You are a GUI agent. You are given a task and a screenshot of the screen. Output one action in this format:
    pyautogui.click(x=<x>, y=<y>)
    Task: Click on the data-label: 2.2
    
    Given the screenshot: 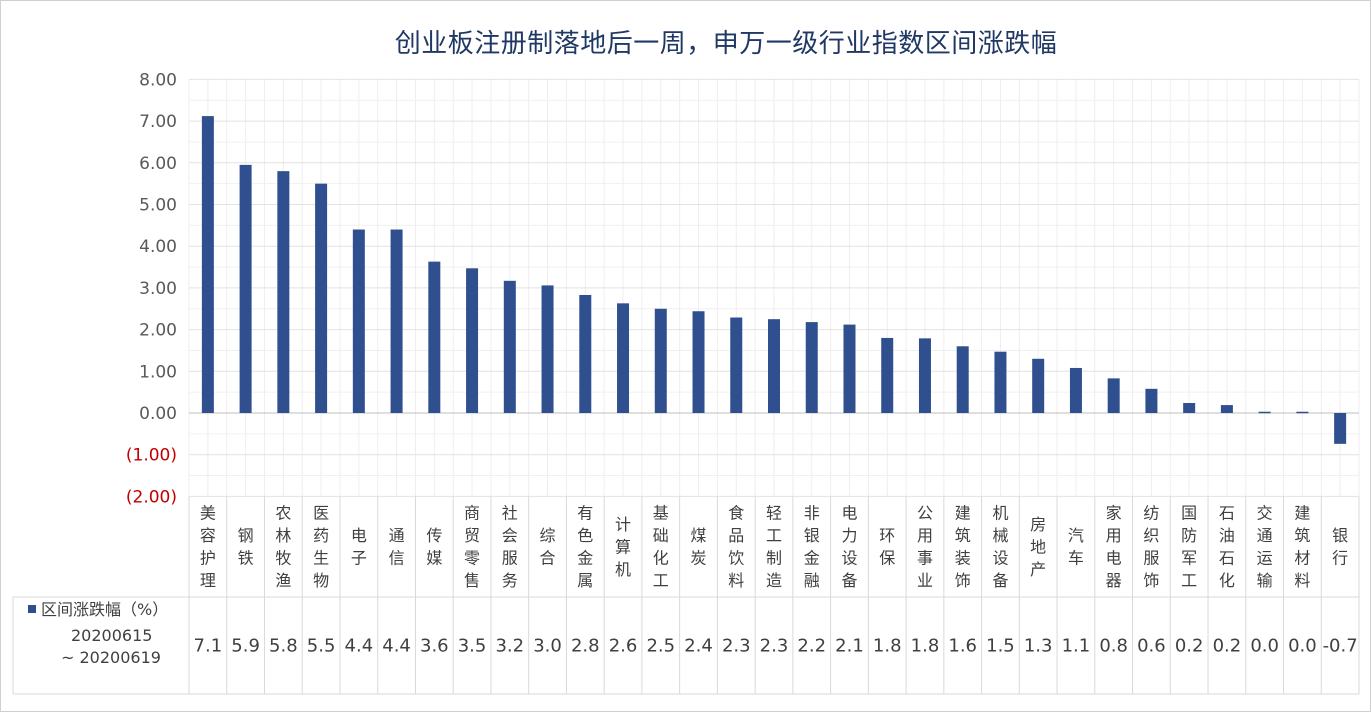 What is the action you would take?
    pyautogui.click(x=811, y=646)
    